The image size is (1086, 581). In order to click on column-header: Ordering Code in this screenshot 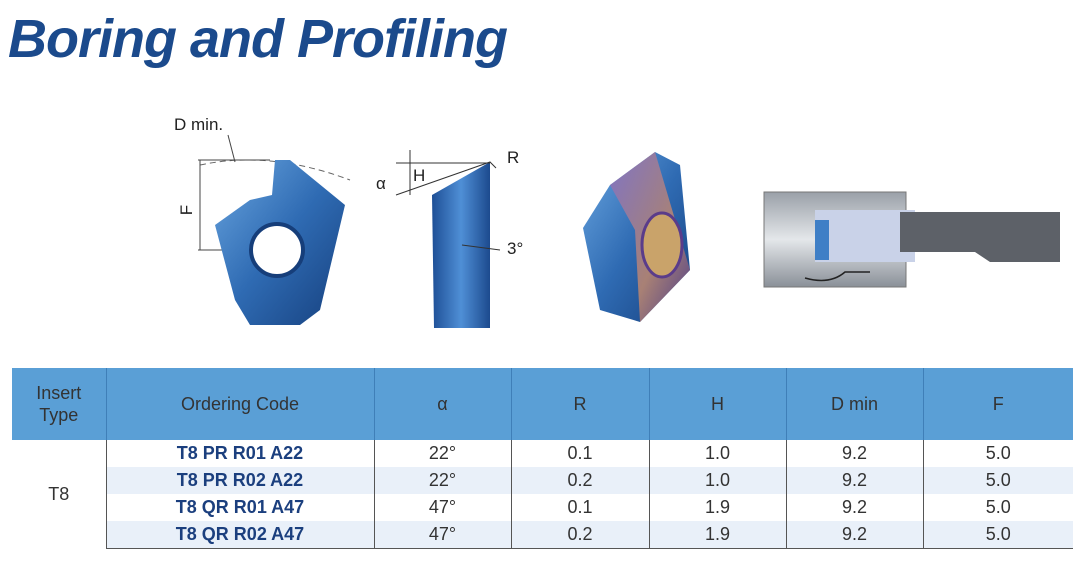, I will do `click(239, 404)`.